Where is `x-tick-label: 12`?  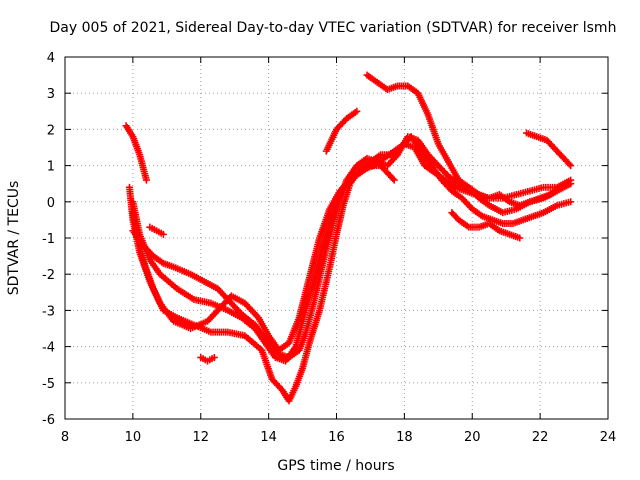
x-tick-label: 12 is located at coordinates (200, 437).